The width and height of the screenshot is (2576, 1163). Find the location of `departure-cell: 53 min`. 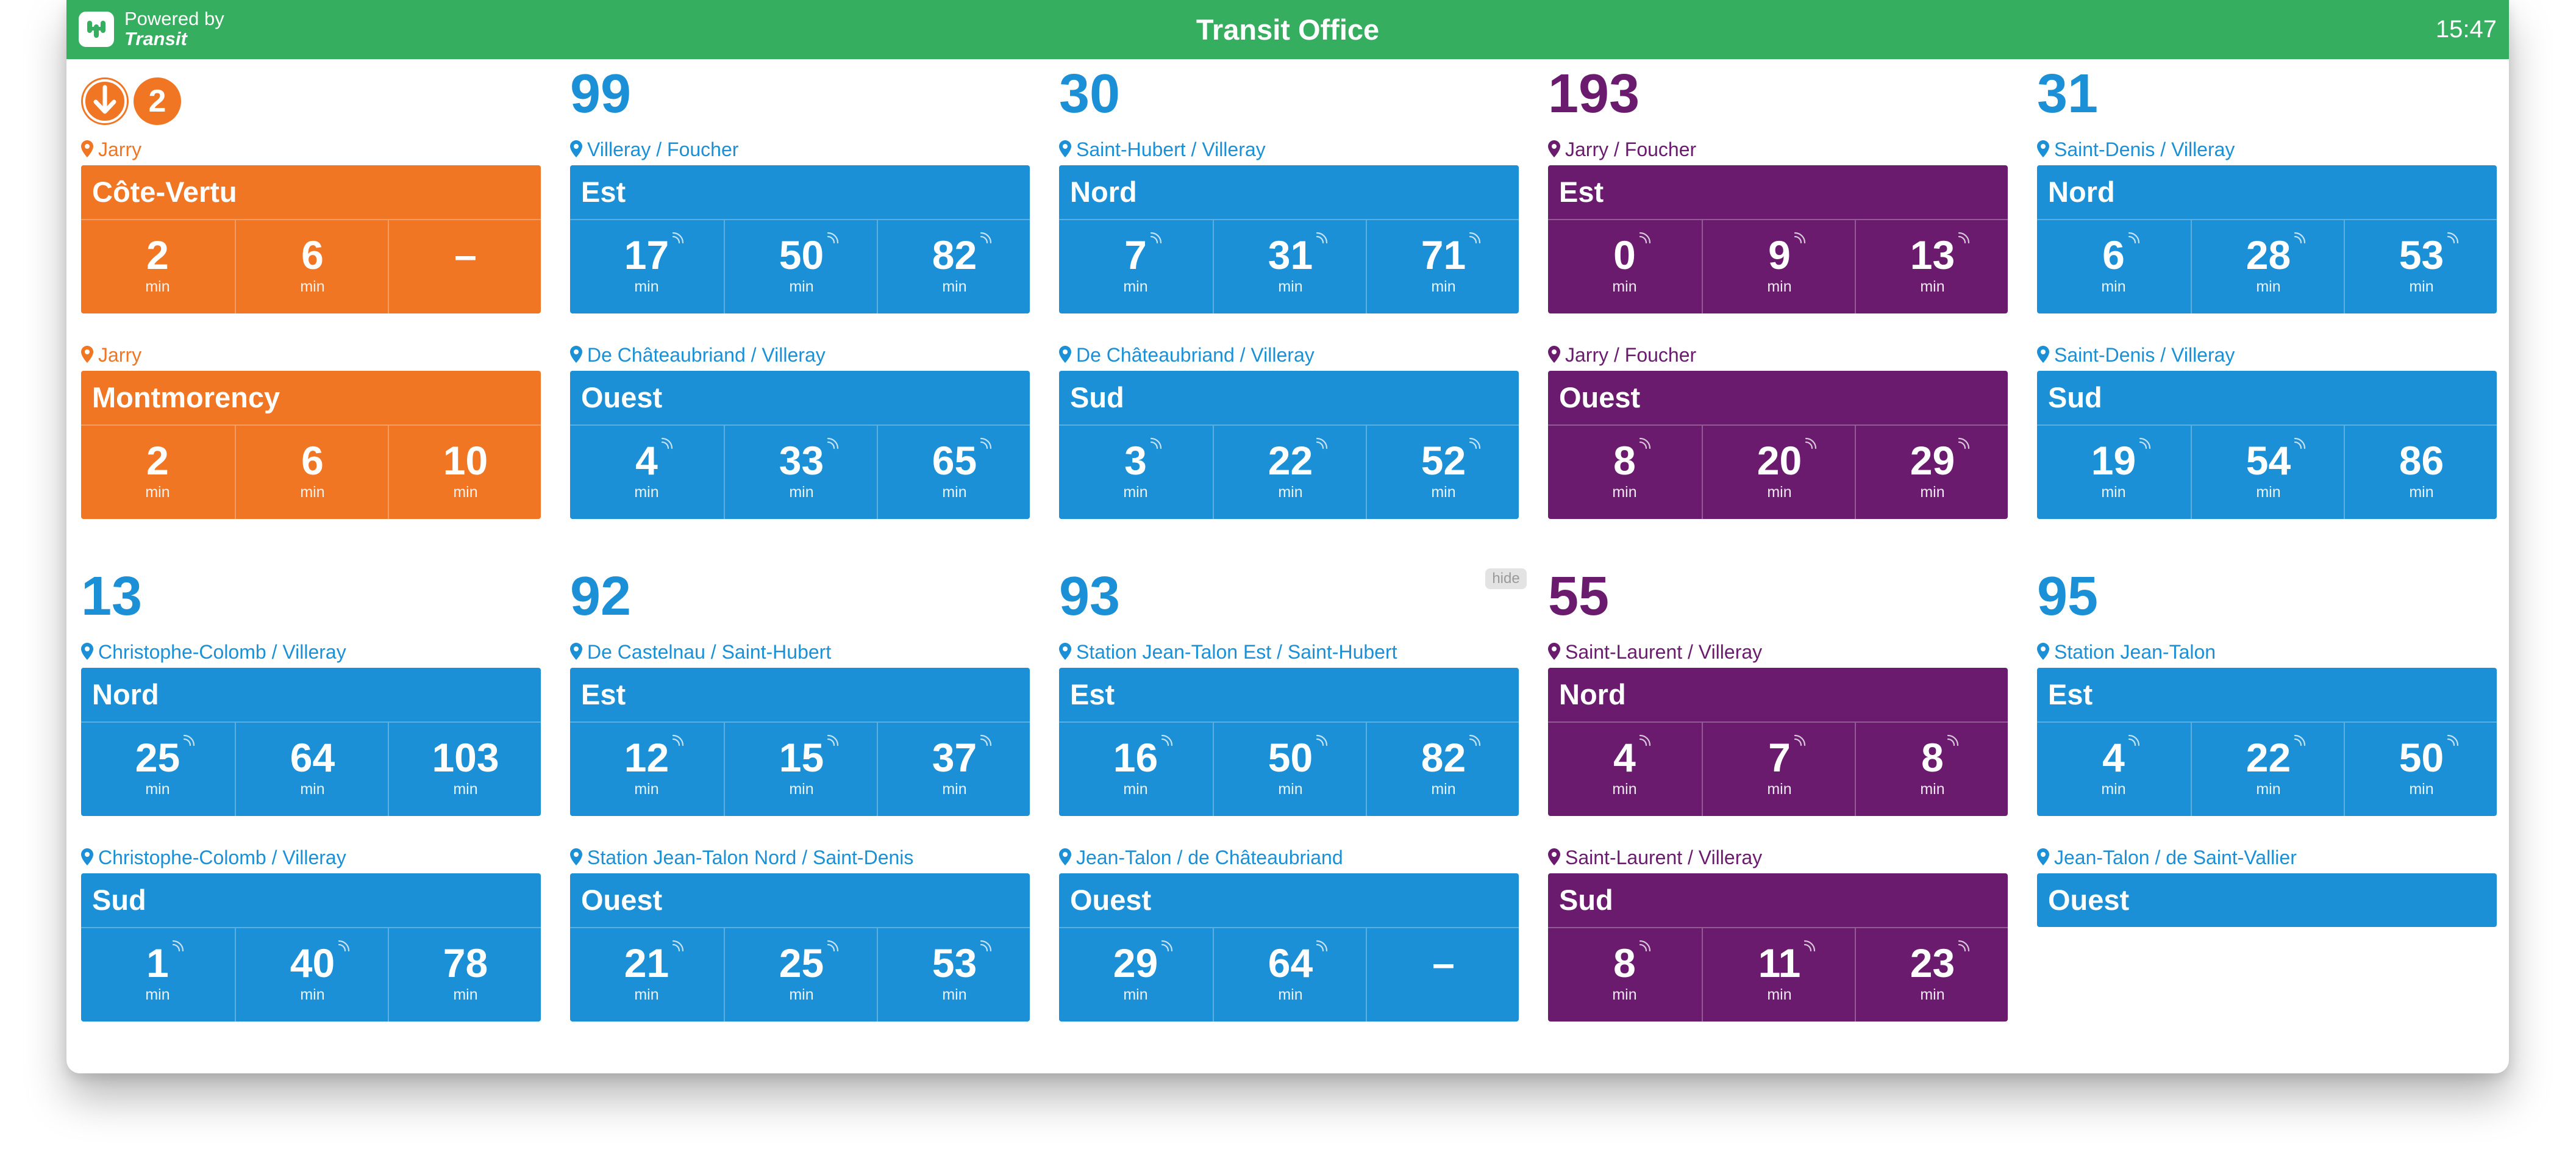

departure-cell: 53 min is located at coordinates (954, 975).